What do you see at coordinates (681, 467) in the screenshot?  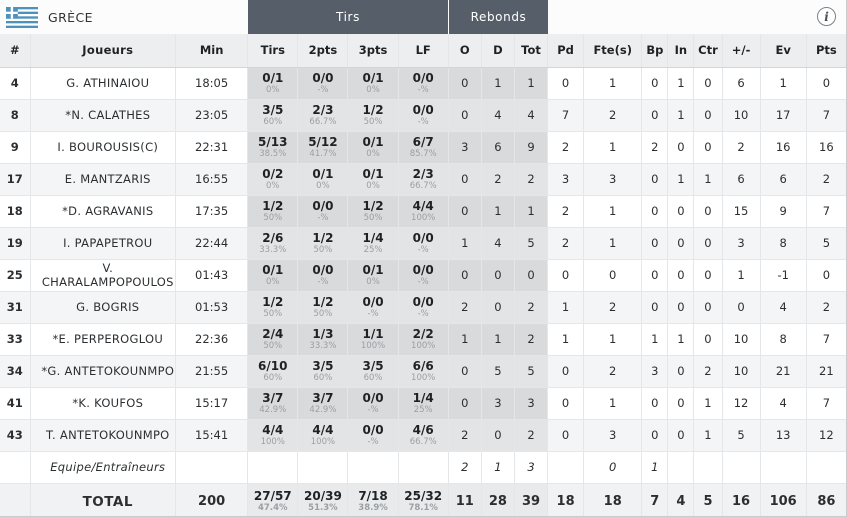 I see `team-cell-in` at bounding box center [681, 467].